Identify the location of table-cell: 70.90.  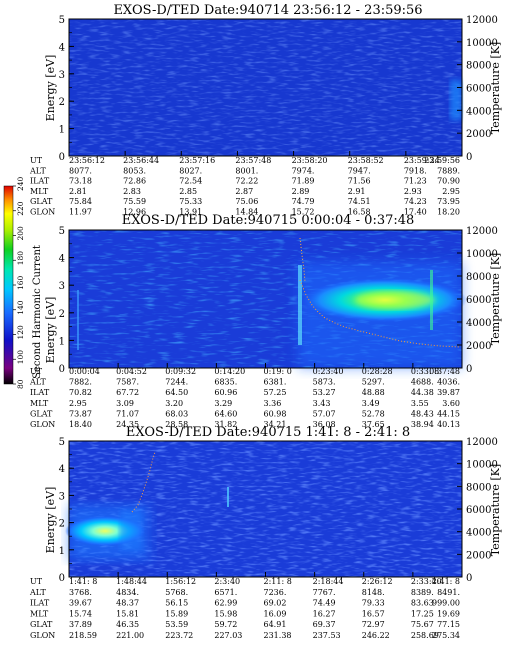
(448, 181).